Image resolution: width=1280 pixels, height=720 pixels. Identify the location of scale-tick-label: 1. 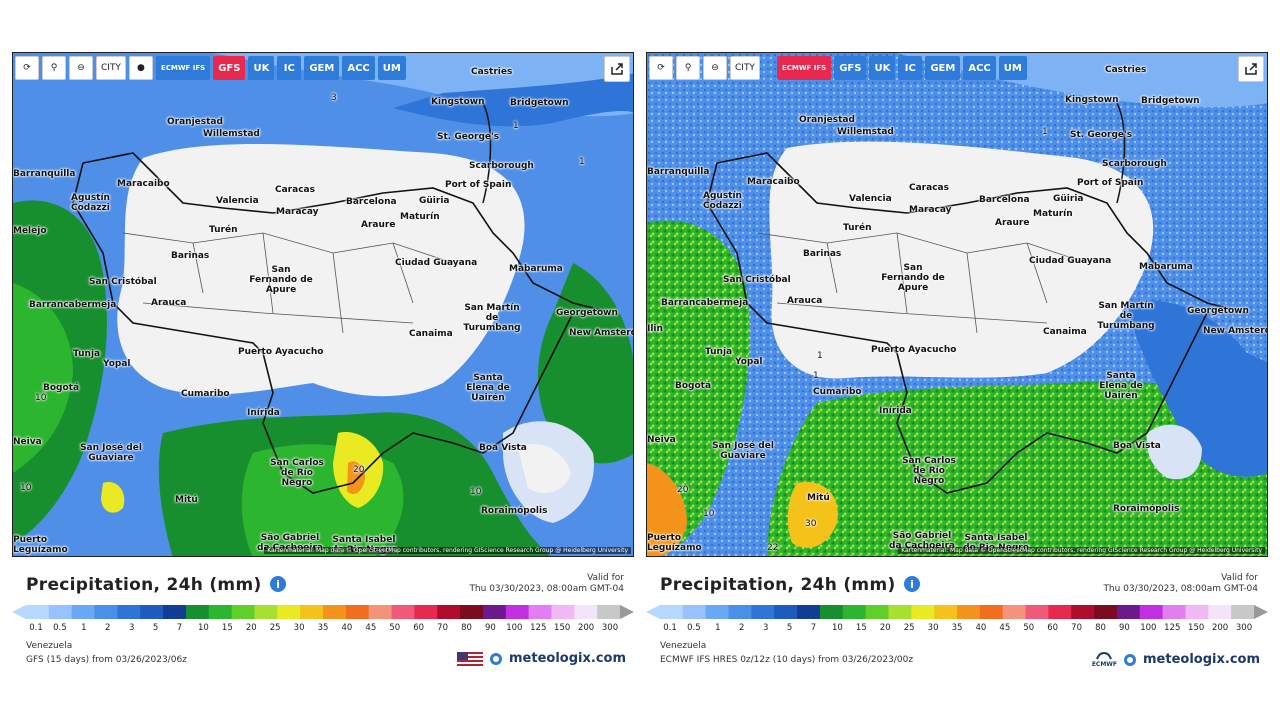
(718, 628).